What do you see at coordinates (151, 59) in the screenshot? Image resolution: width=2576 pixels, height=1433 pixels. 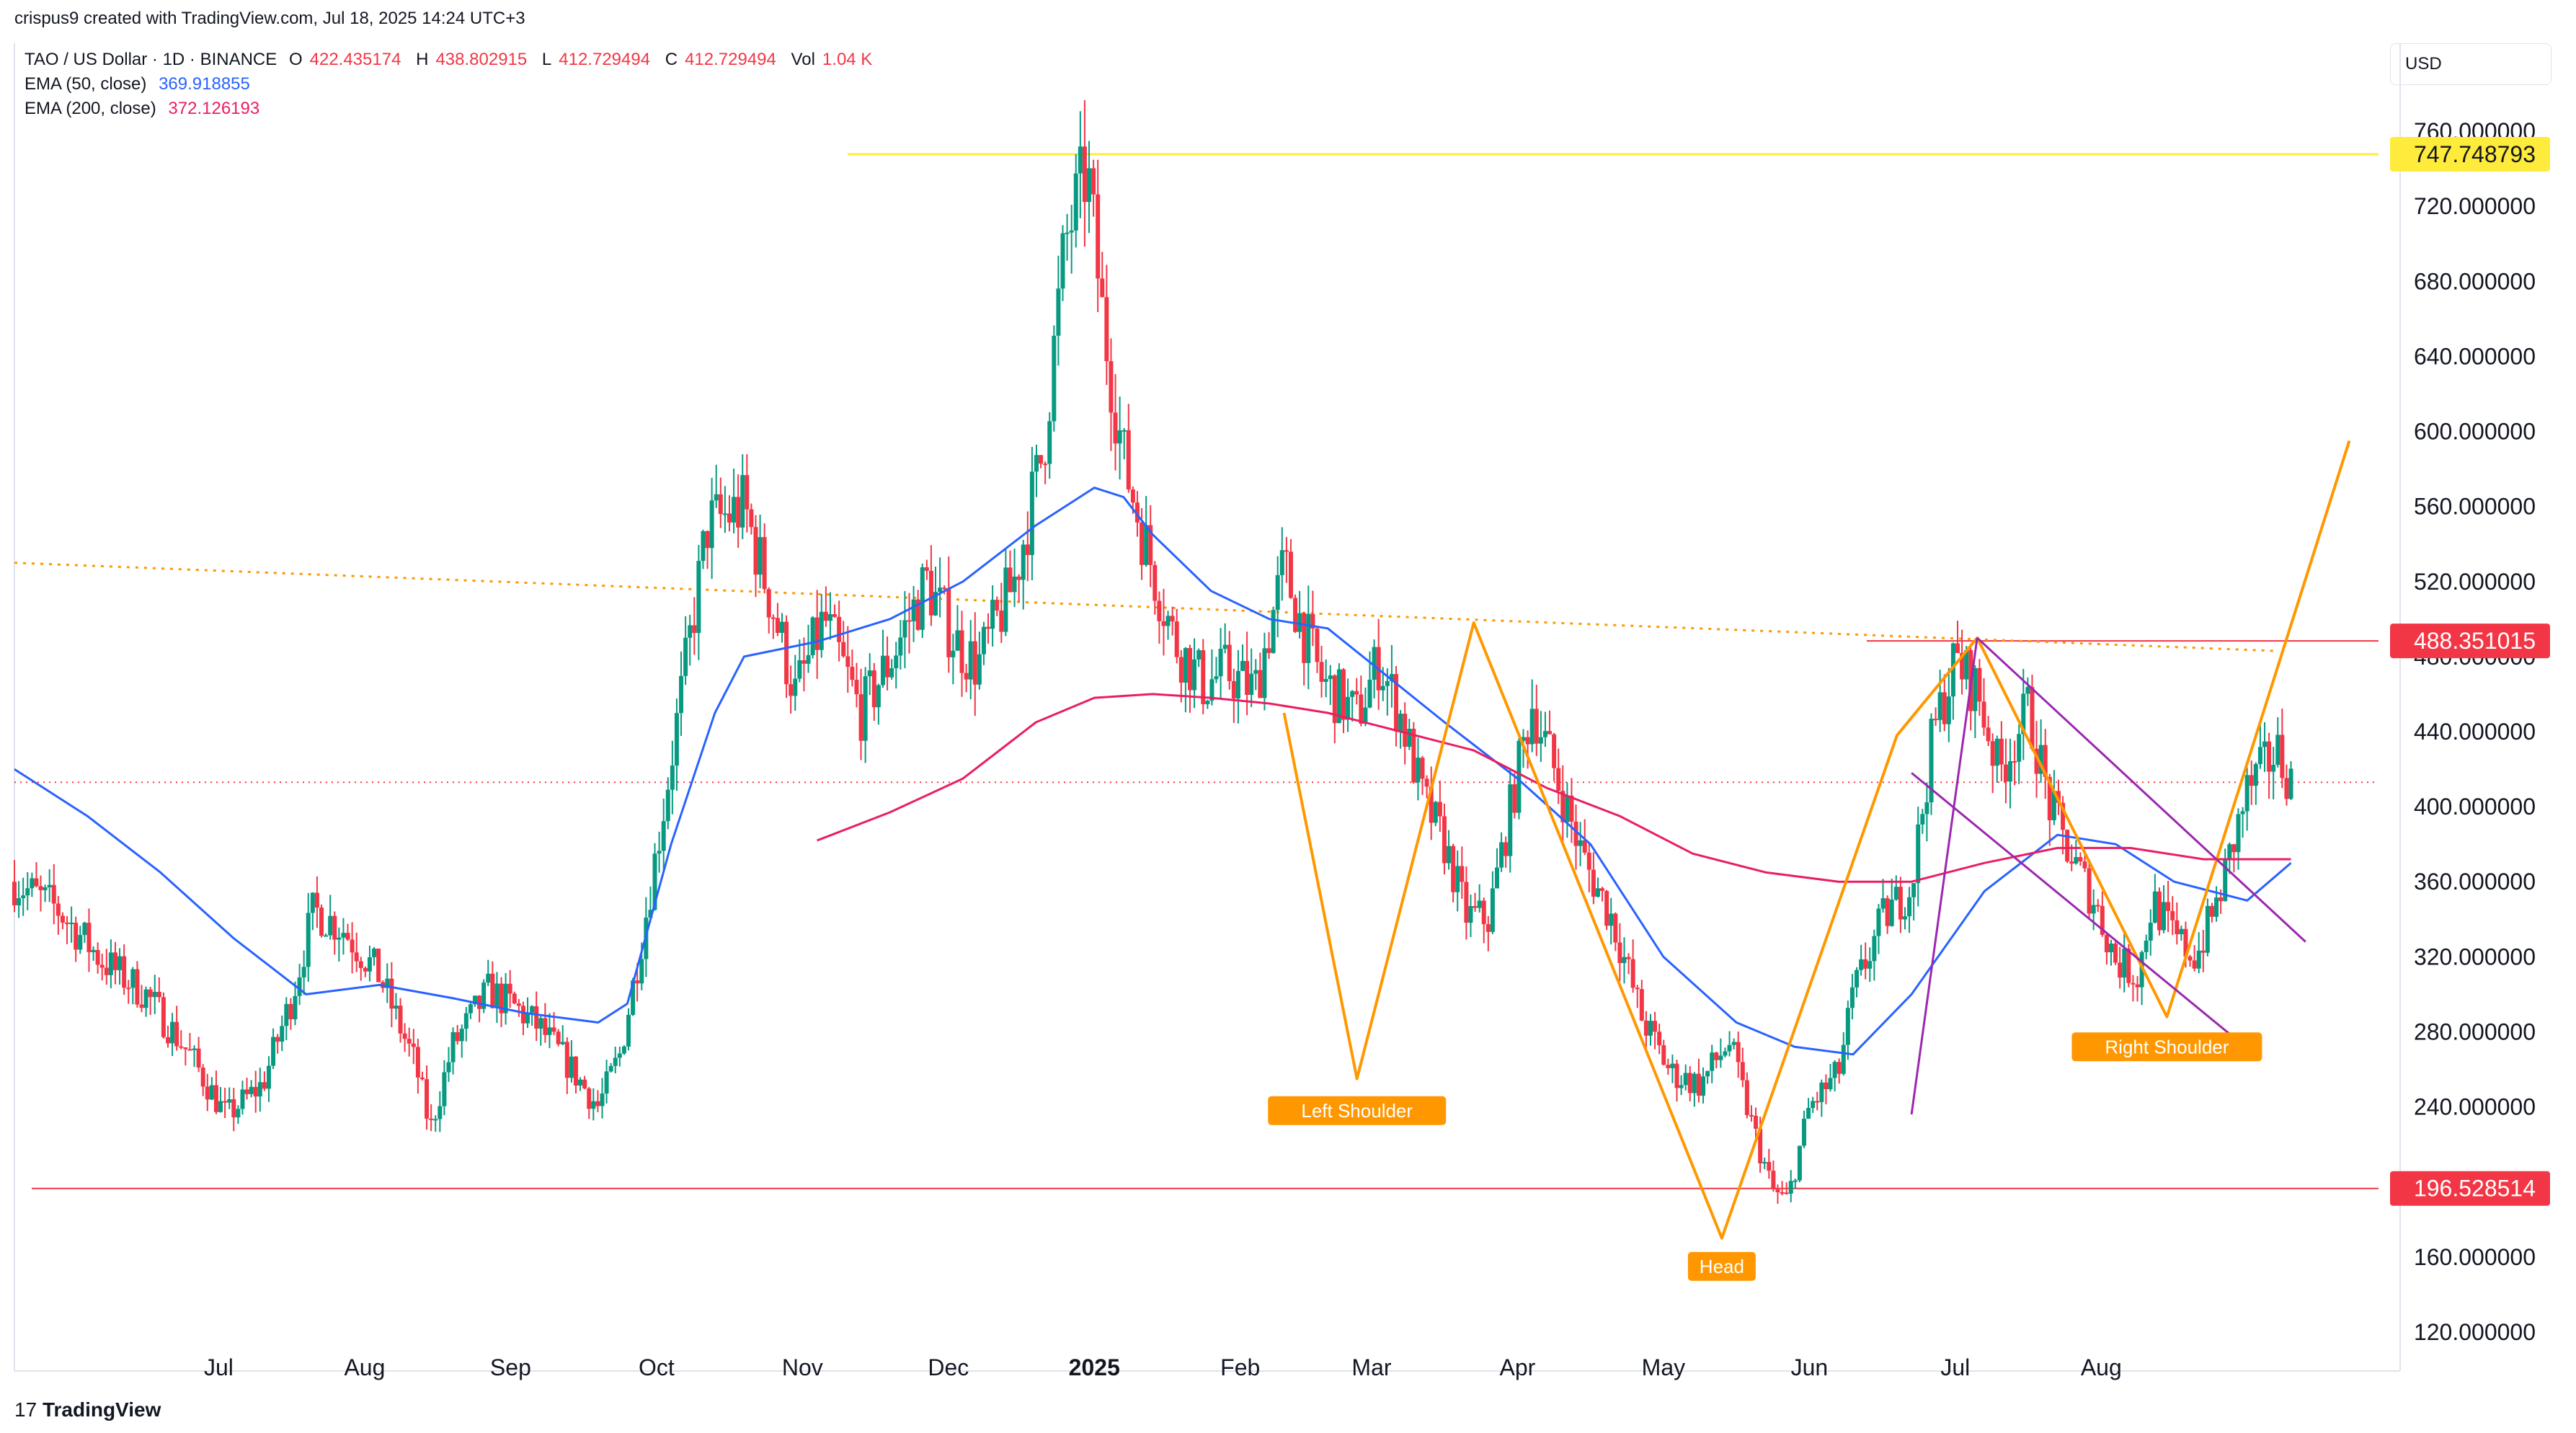 I see `symbol-label: TAO / US Dollar · 1D · BINANCE` at bounding box center [151, 59].